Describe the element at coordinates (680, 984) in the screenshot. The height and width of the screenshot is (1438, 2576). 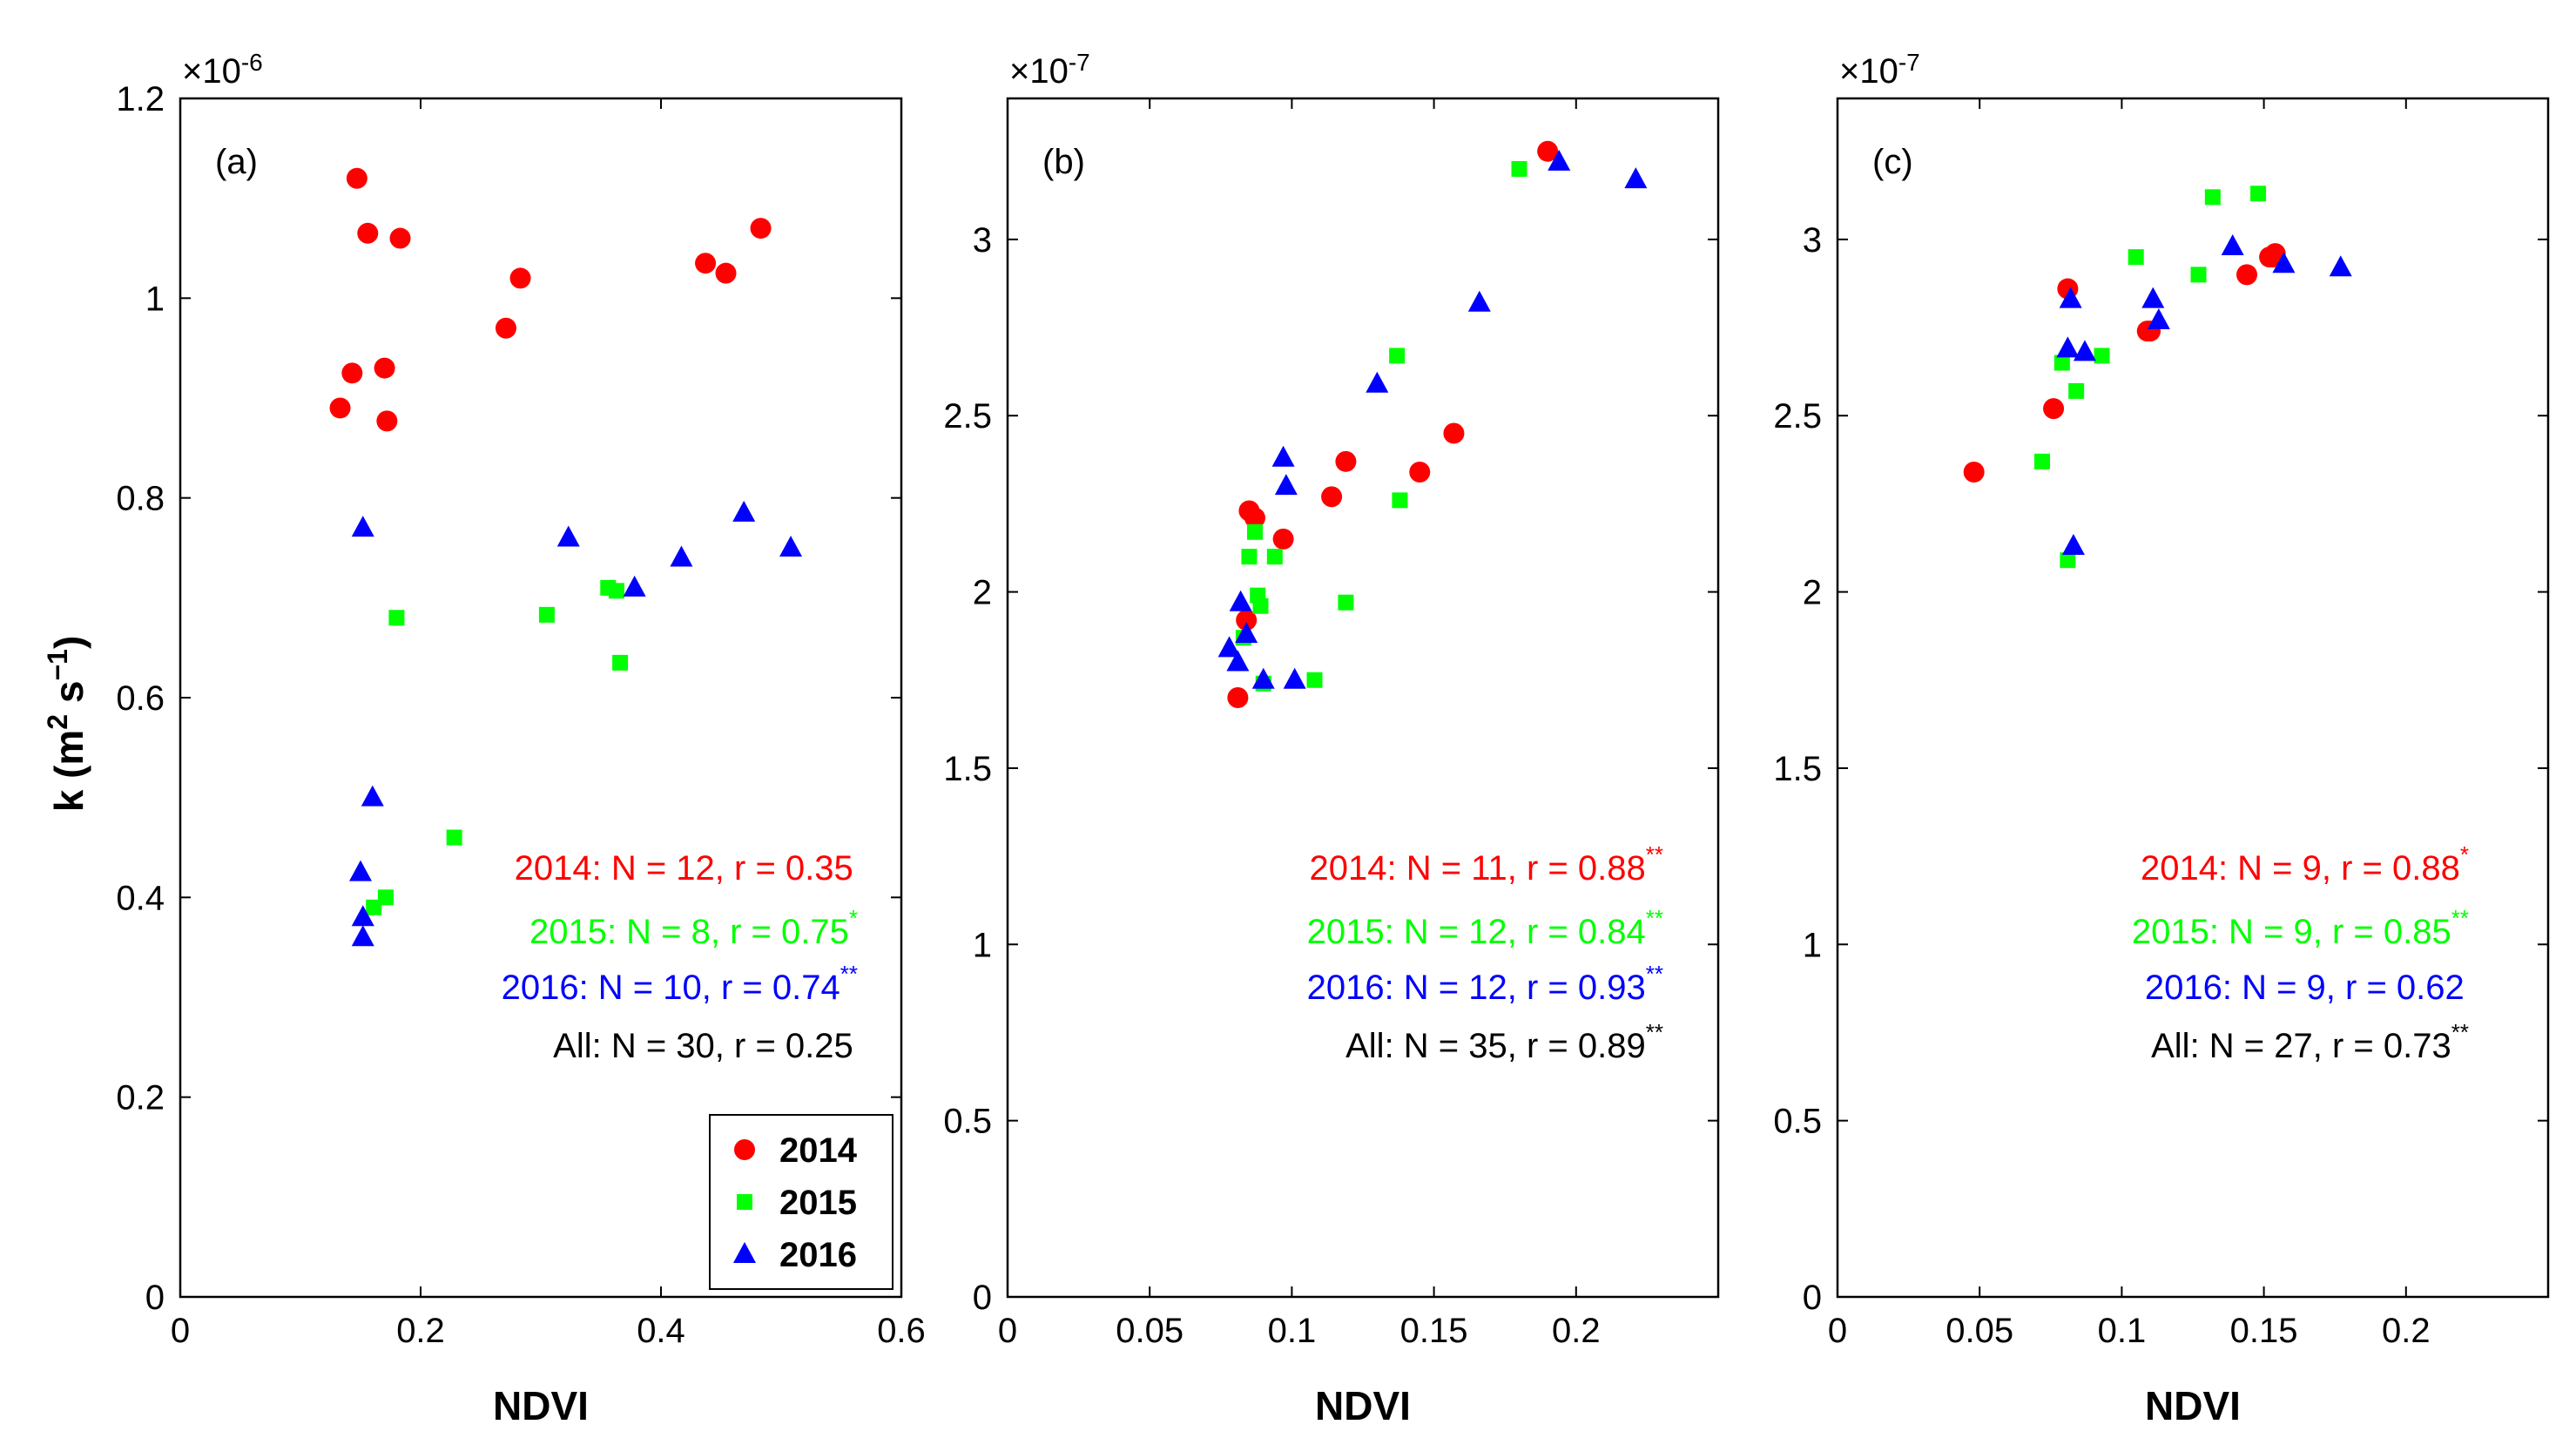
I see `stat-annotation: 2016: N = 10, r = 0.74**` at that location.